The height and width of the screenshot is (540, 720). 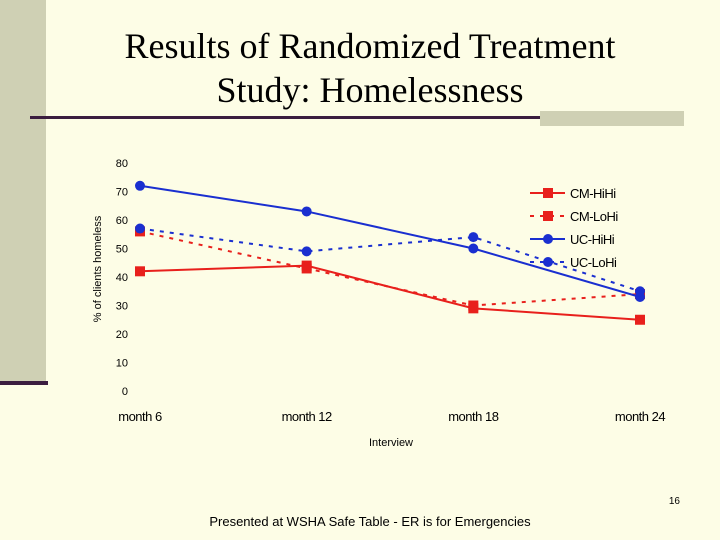 What do you see at coordinates (674, 501) in the screenshot?
I see `slide-number: 16` at bounding box center [674, 501].